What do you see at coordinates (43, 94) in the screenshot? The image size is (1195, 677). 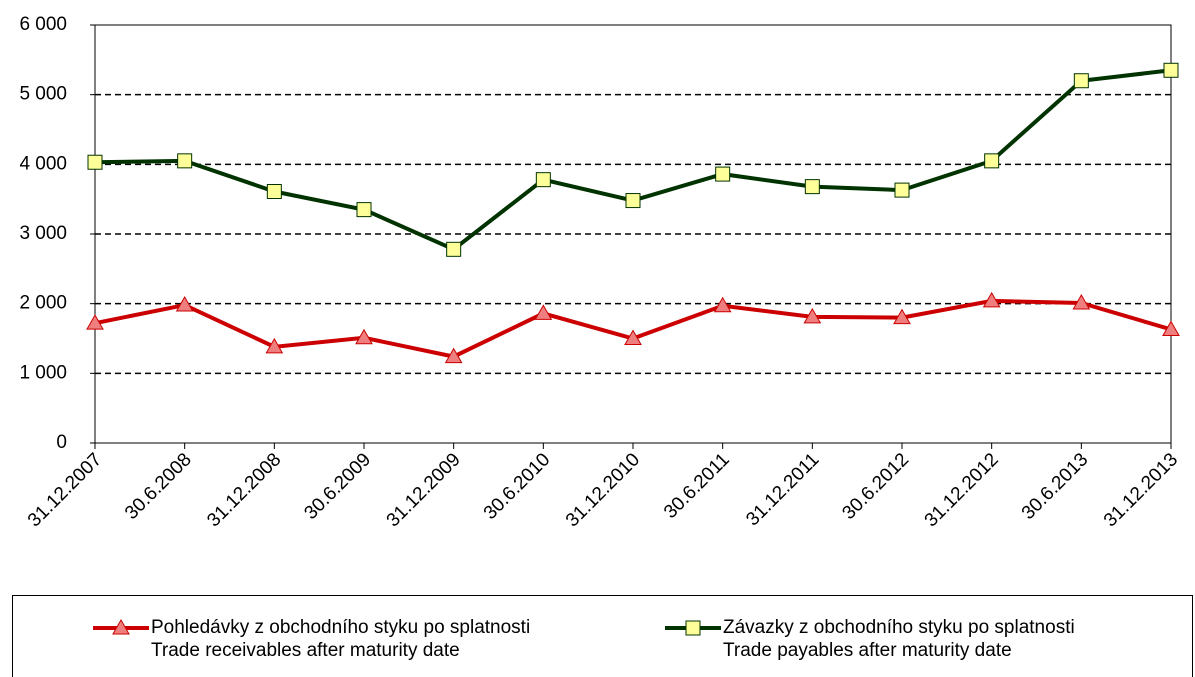 I see `y-tick-label: 5 000` at bounding box center [43, 94].